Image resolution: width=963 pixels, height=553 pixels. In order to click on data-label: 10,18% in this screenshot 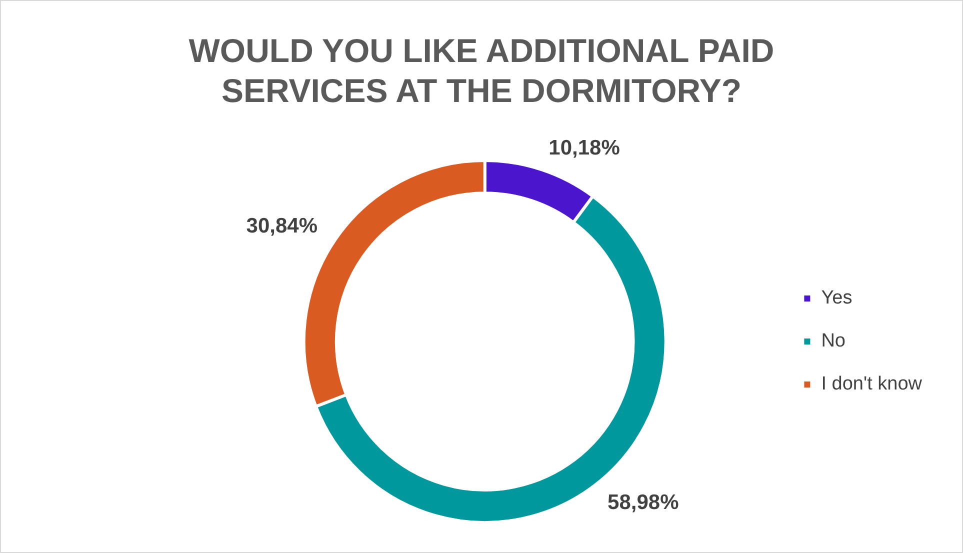, I will do `click(584, 148)`.